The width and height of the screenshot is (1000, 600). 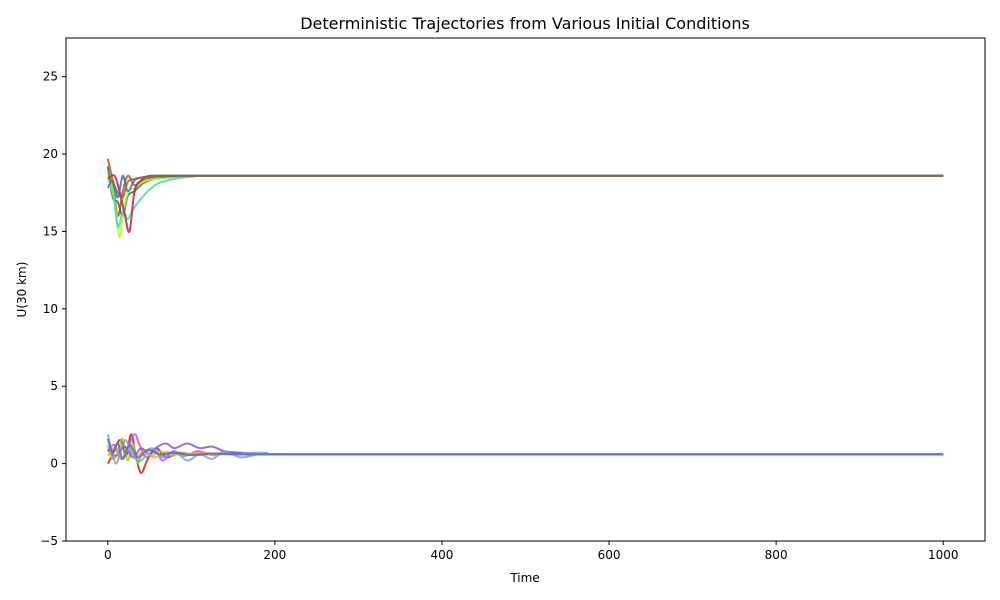 I want to click on y-tick-label: 15, so click(x=50, y=231).